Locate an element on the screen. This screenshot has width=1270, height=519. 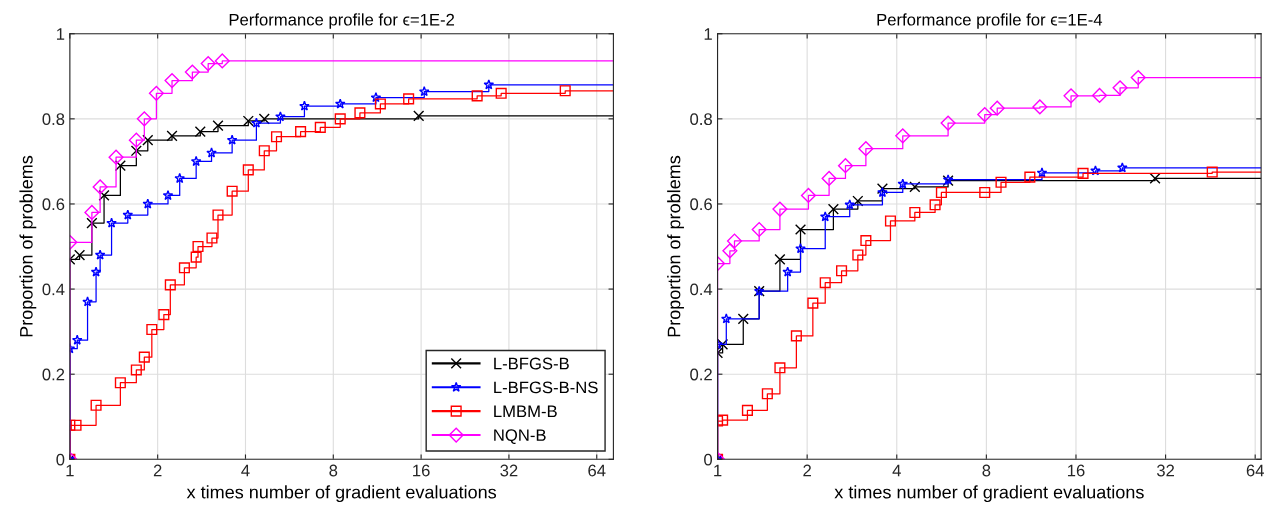
chart-title: Performance profile for ϵ=1E-2 is located at coordinates (342, 21).